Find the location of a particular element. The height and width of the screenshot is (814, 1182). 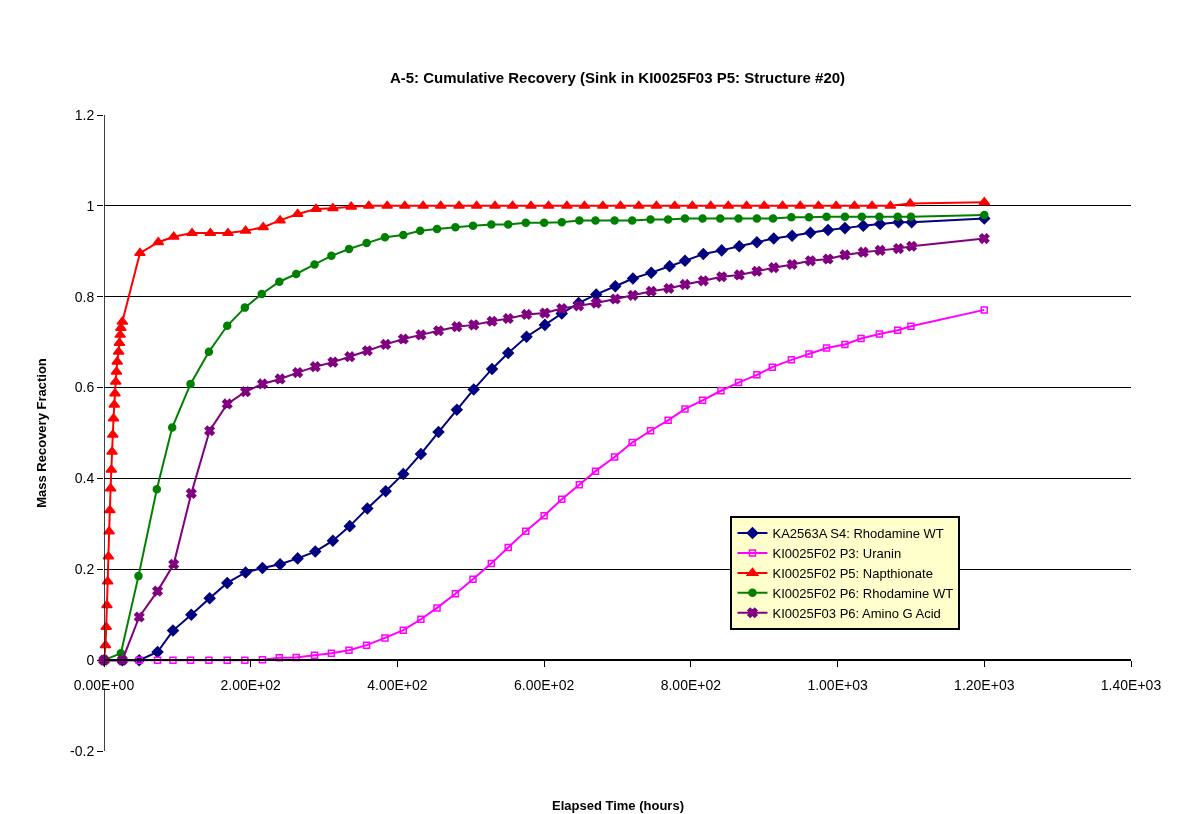

y-tick-label: 0.6 is located at coordinates (84, 387).